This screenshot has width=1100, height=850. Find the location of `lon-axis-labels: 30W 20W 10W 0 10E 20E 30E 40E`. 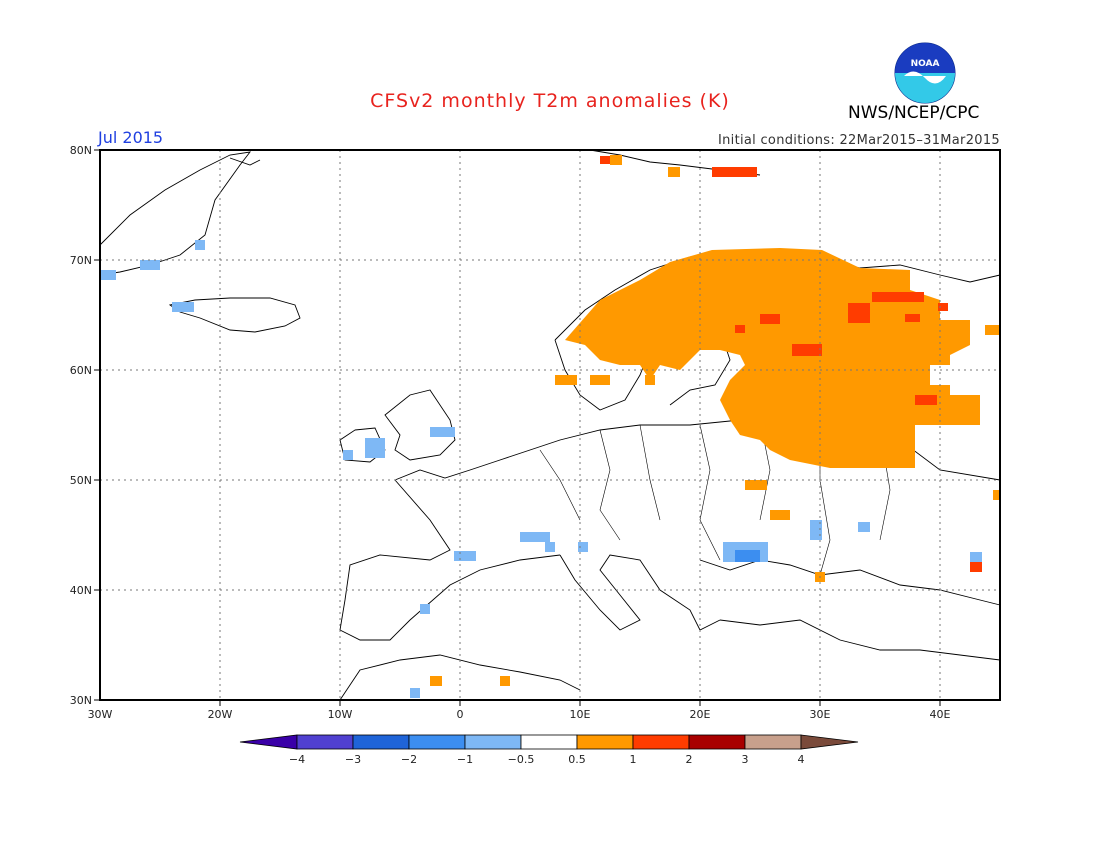

lon-axis-labels: 30W 20W 10W 0 10E 20E 30E 40E is located at coordinates (519, 714).